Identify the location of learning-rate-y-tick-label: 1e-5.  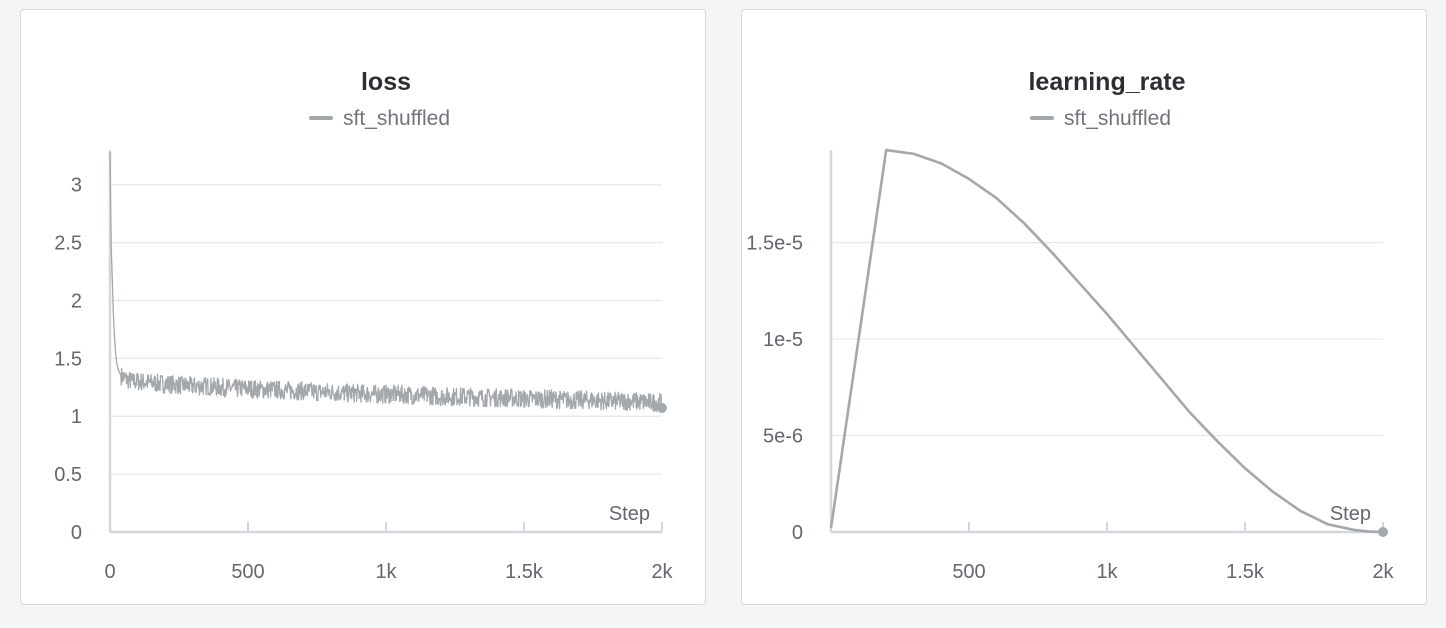
(783, 340).